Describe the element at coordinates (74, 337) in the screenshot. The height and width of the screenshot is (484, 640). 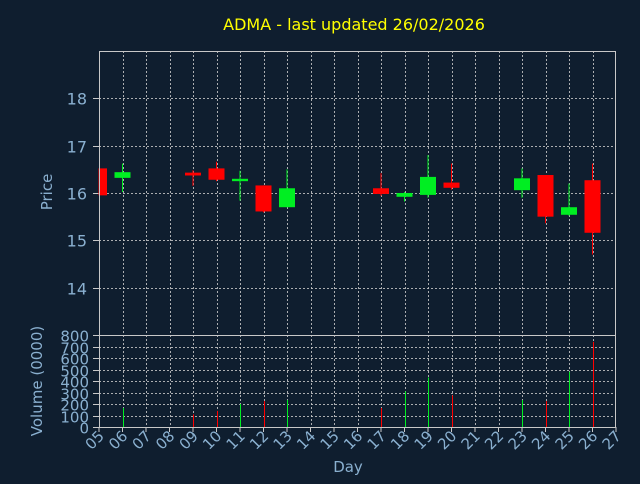
I see `volume-tick-label: 800` at that location.